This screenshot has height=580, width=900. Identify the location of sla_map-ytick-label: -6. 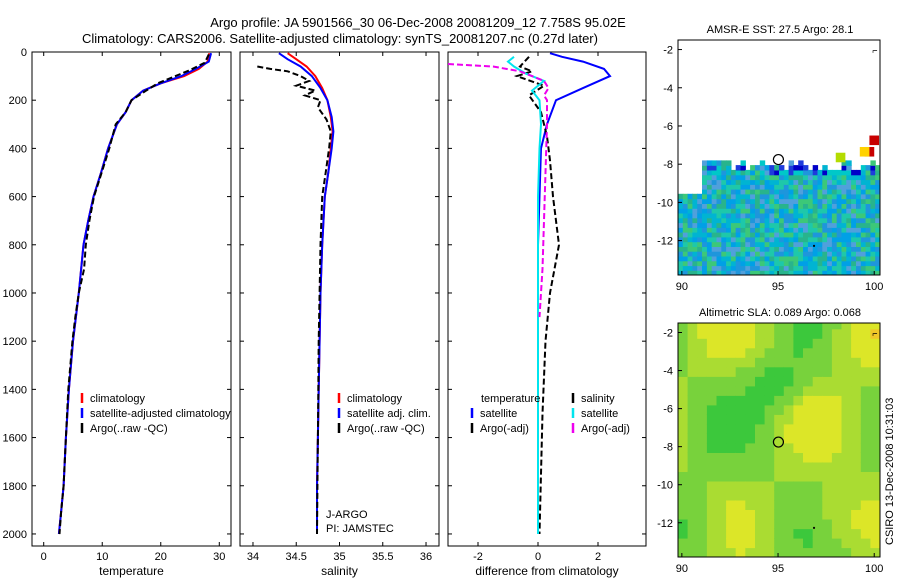
(668, 410).